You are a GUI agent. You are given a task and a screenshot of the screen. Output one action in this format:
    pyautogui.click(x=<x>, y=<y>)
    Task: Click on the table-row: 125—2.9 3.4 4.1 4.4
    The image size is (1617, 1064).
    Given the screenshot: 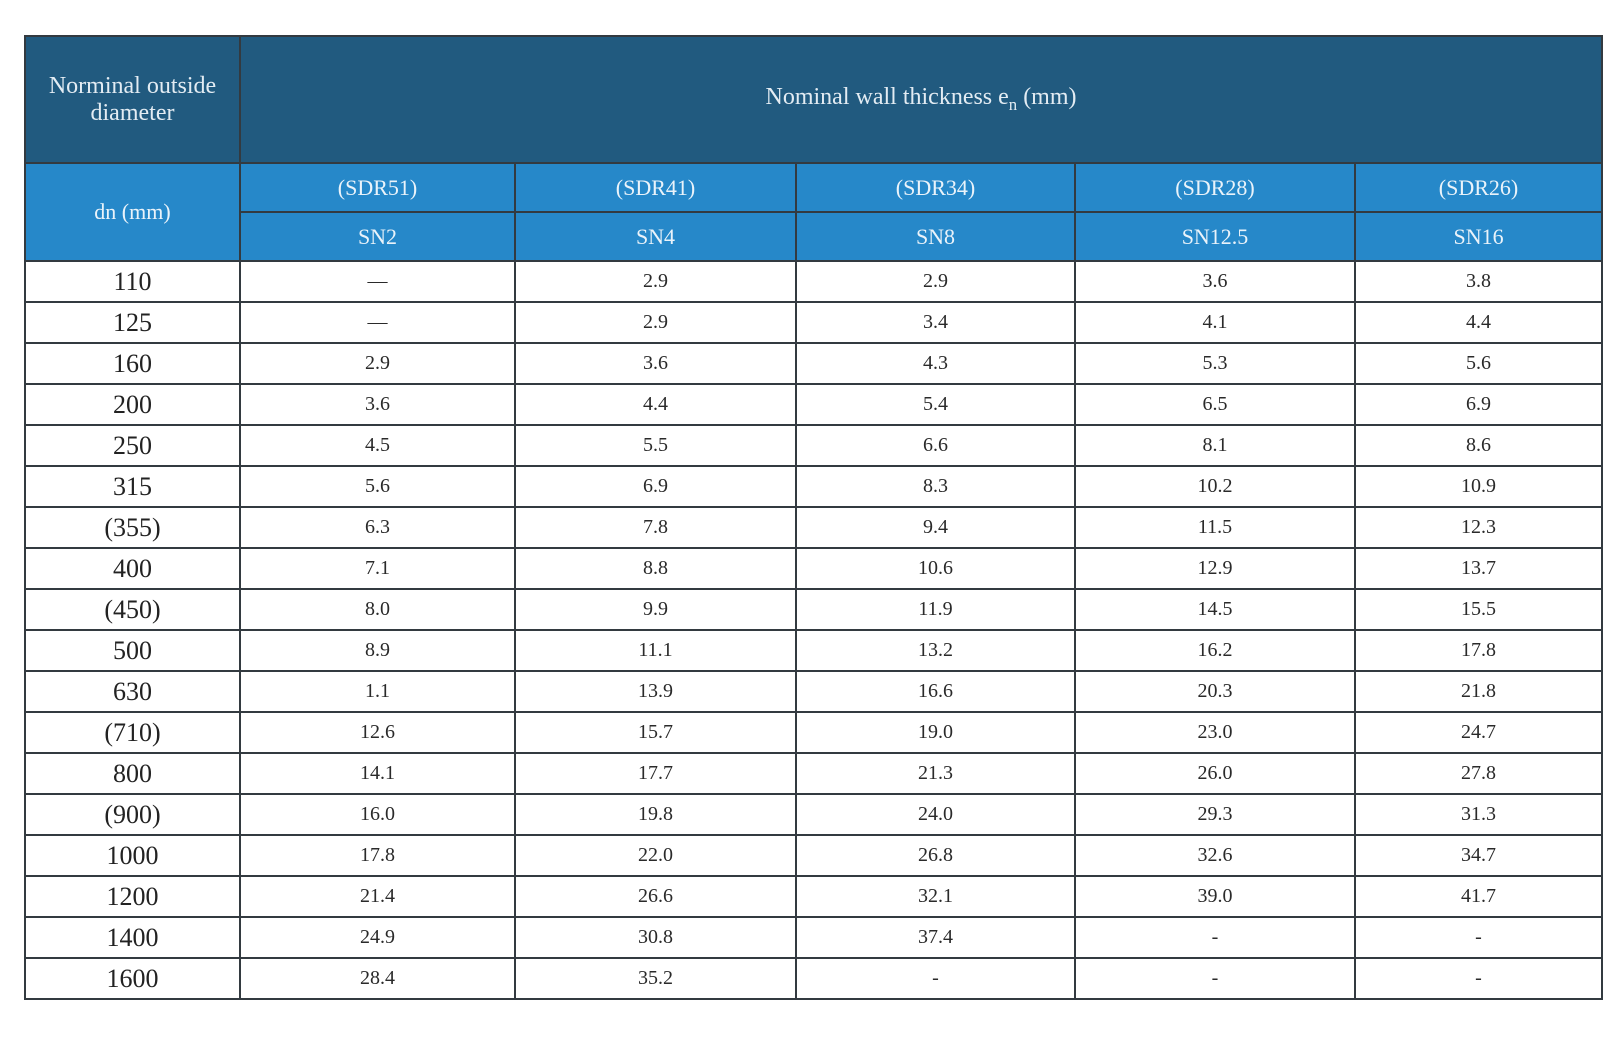 What is the action you would take?
    pyautogui.click(x=814, y=322)
    